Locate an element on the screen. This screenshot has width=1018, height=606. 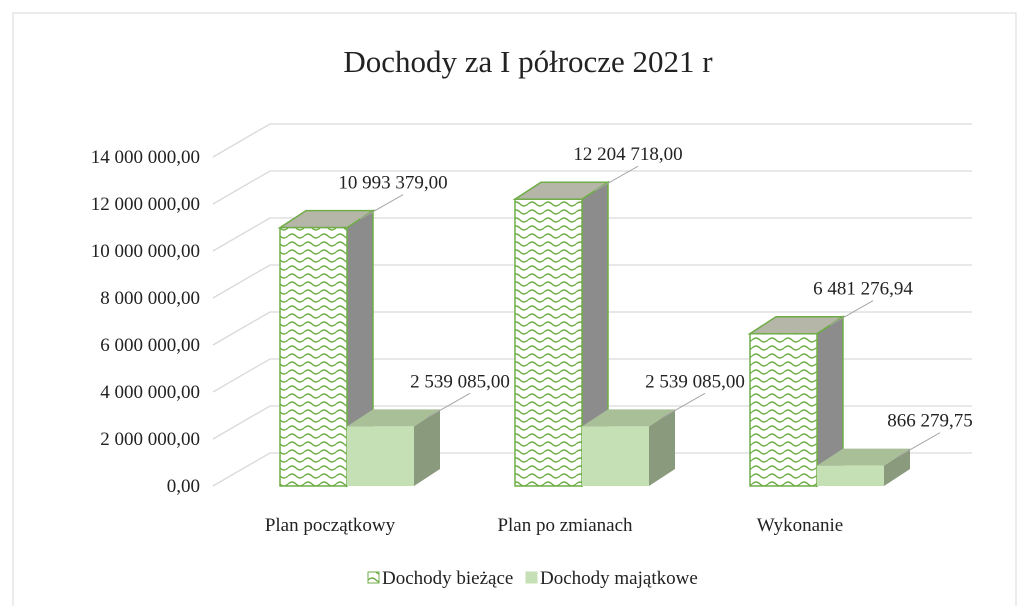
value-label: 866 279,75 is located at coordinates (930, 421).